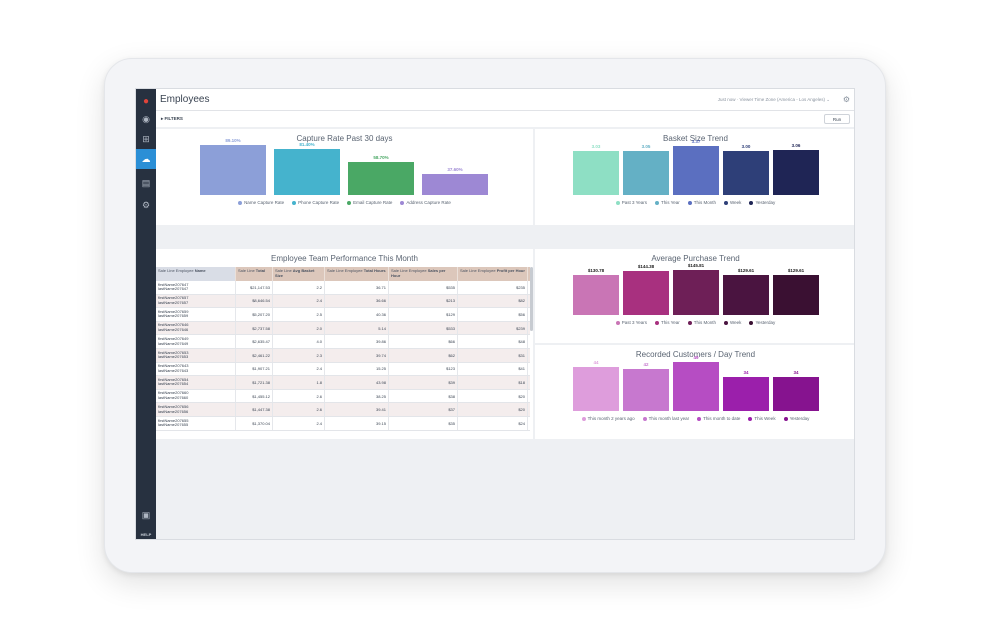 This screenshot has height=643, width=1000. I want to click on recorded-customers-title: Recorded Customers / Day Trend, so click(695, 354).